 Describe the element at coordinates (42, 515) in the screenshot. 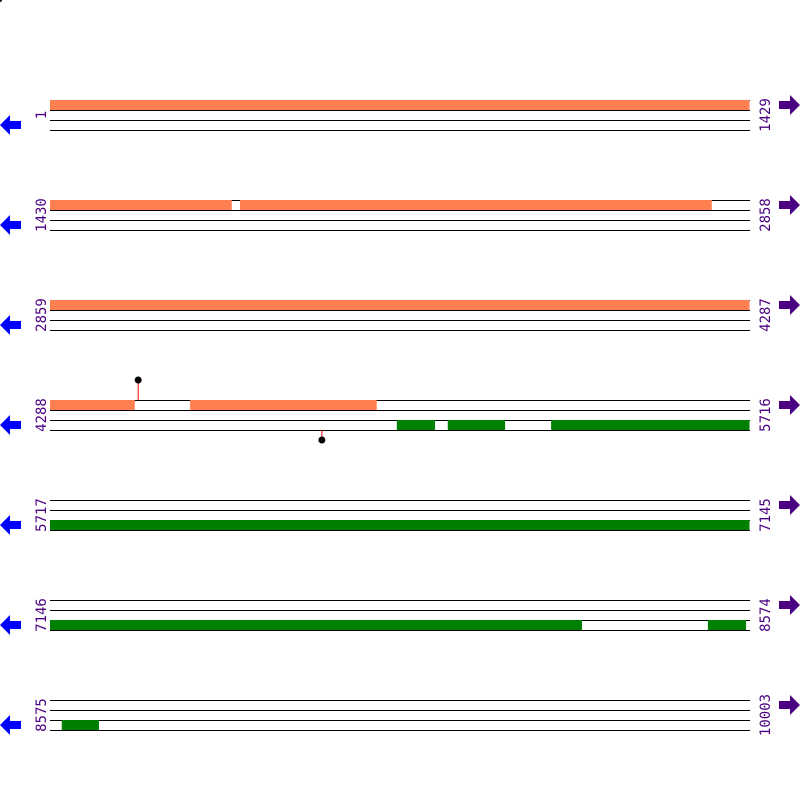

I see `start-position-label: 5717` at that location.